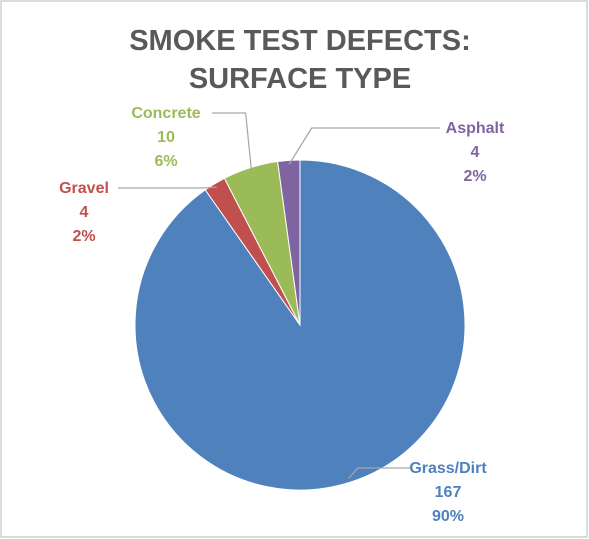 The image size is (589, 539). I want to click on pie-slice, so click(289, 242).